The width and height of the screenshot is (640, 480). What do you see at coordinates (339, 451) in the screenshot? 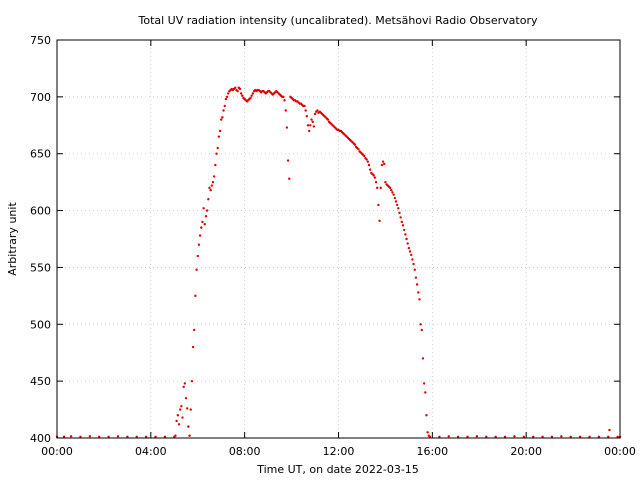
I see `x-tick-label: 12:00` at bounding box center [339, 451].